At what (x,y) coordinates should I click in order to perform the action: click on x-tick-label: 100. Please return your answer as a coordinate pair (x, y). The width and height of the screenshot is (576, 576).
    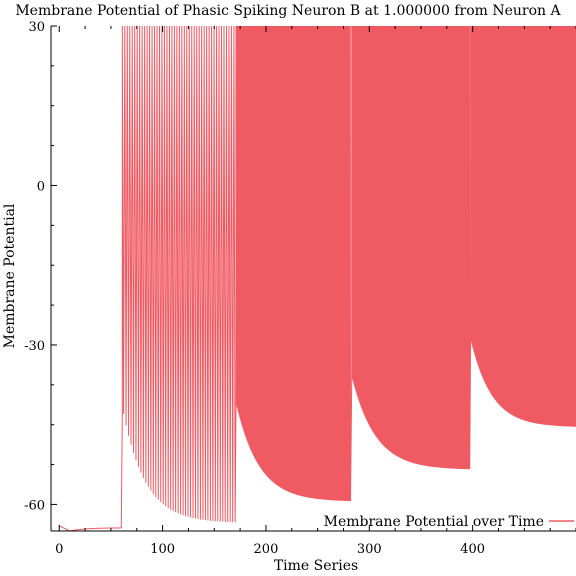
    Looking at the image, I should click on (162, 549).